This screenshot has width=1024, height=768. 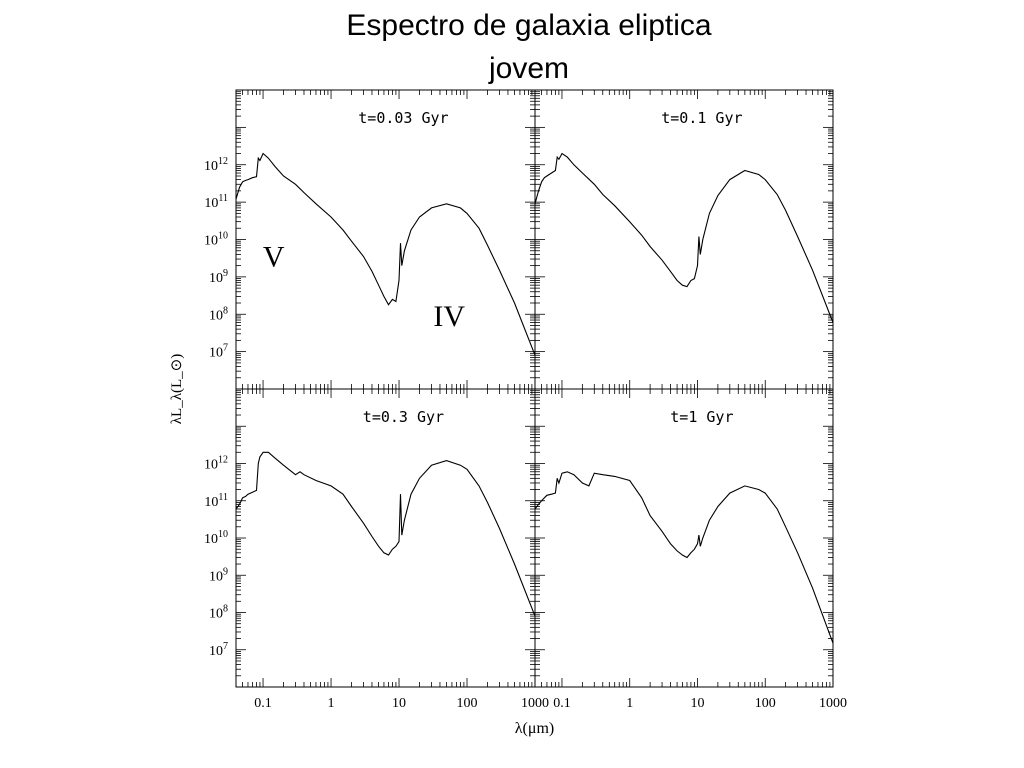 I want to click on panel-label: t=0.3 Gyr, so click(x=403, y=417).